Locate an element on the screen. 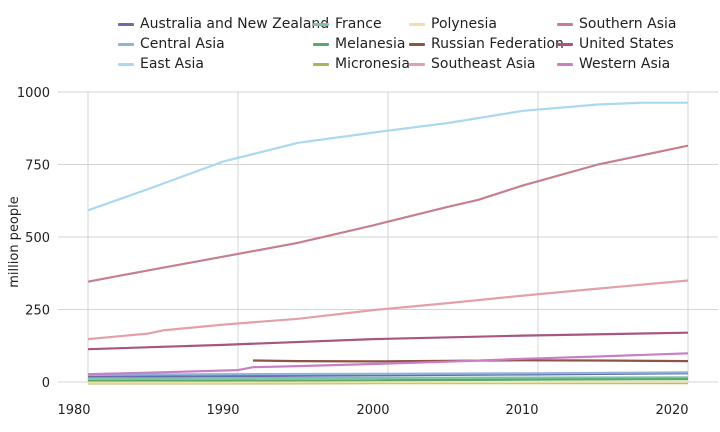 Image resolution: width=720 pixels, height=432 pixels. legend-item: Micronesia is located at coordinates (361, 64).